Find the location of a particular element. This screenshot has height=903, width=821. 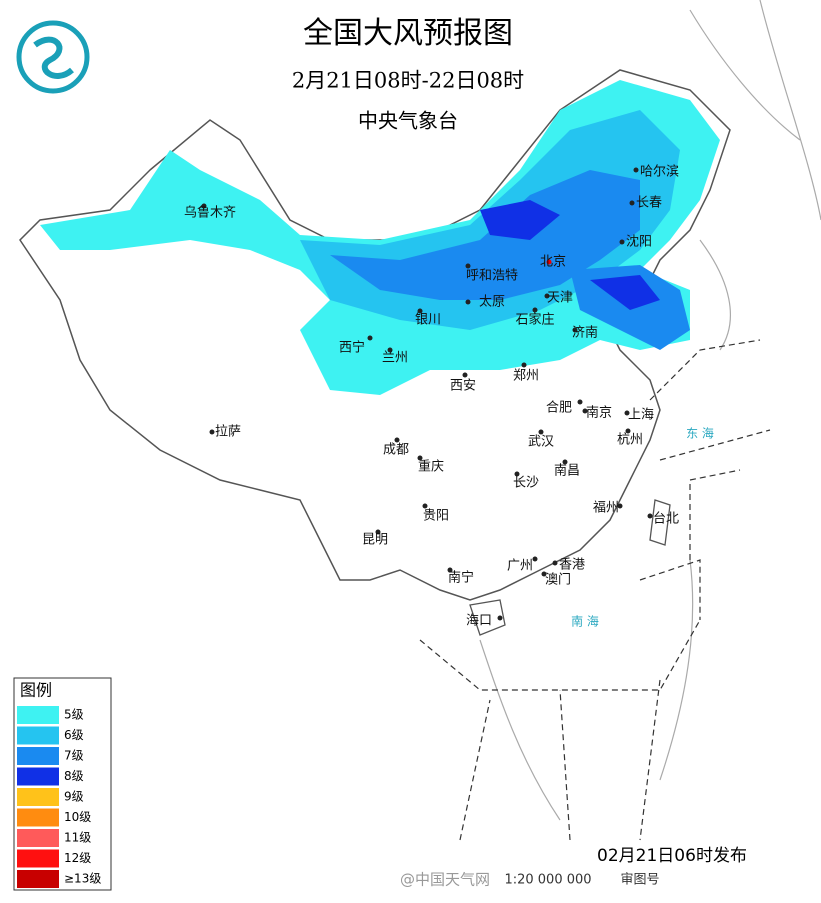

city-label: 南昌 is located at coordinates (567, 471).